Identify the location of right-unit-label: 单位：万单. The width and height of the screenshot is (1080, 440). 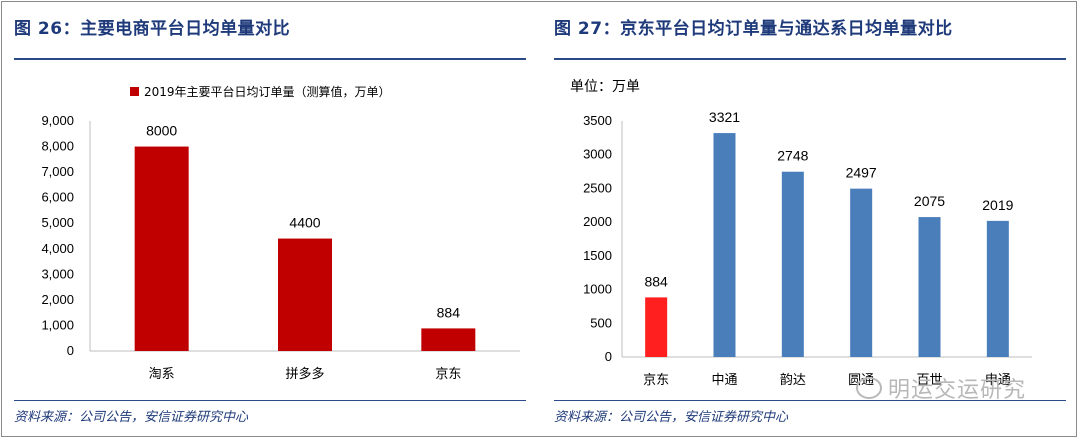
(605, 87).